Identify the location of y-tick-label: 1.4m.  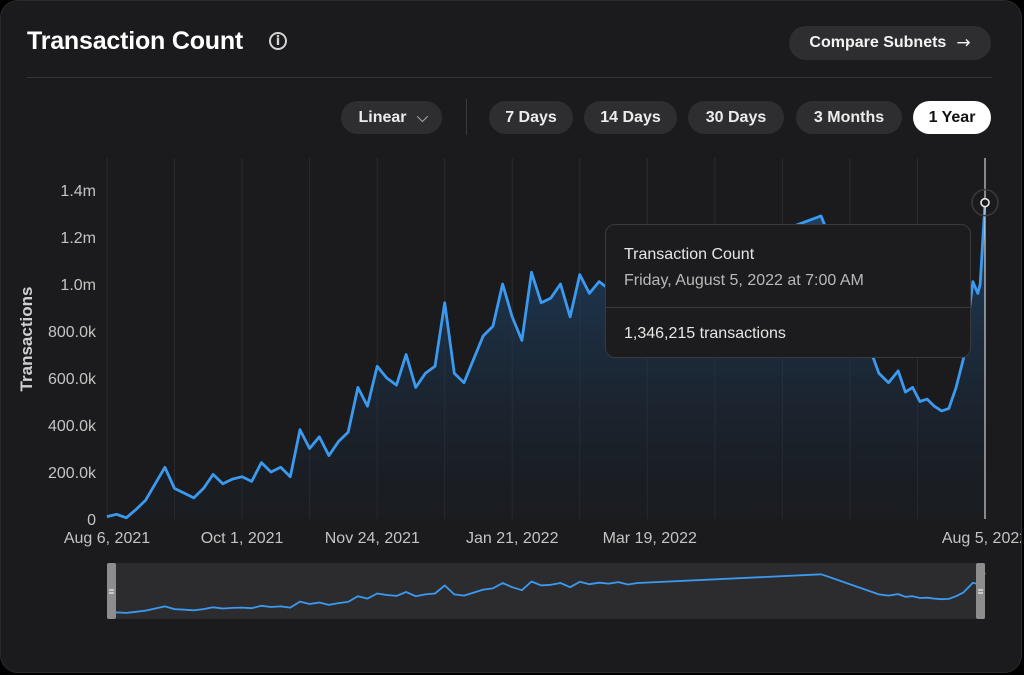
(78, 191).